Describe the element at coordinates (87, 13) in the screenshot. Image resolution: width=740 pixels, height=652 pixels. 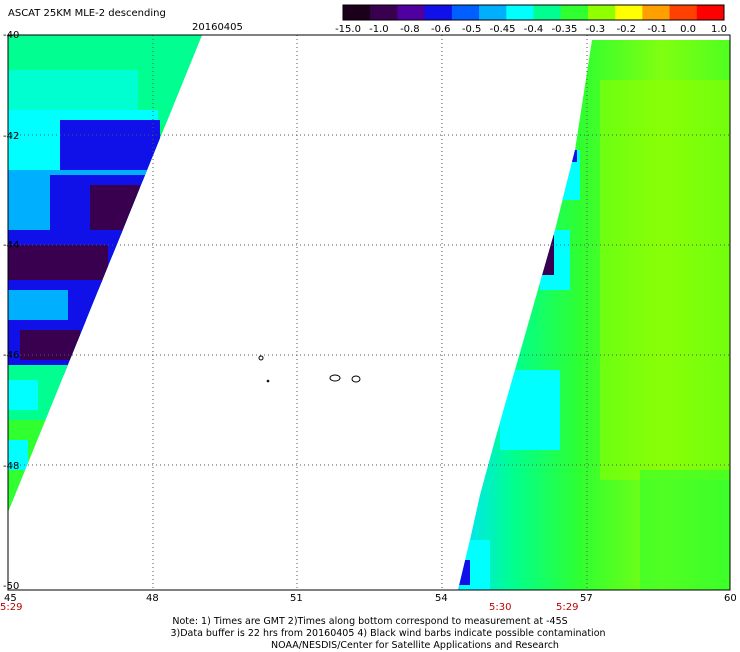
I see `map-title: ASCAT 25KM MLE-2 descending` at that location.